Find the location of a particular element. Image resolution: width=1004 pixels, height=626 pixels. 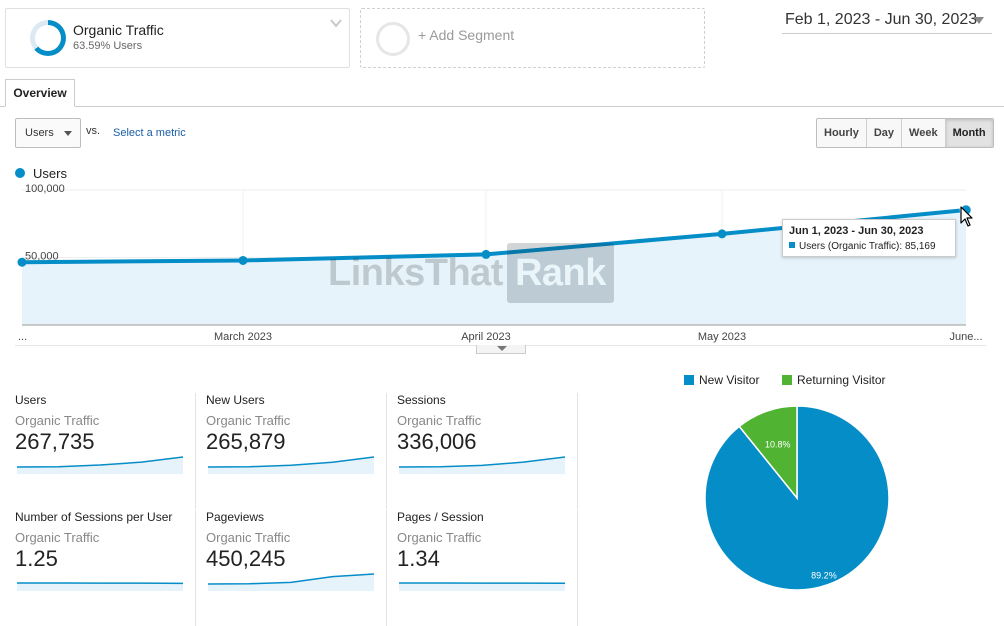

scorecard-users: Users Organic Traffic 267,735 is located at coordinates (105, 451).